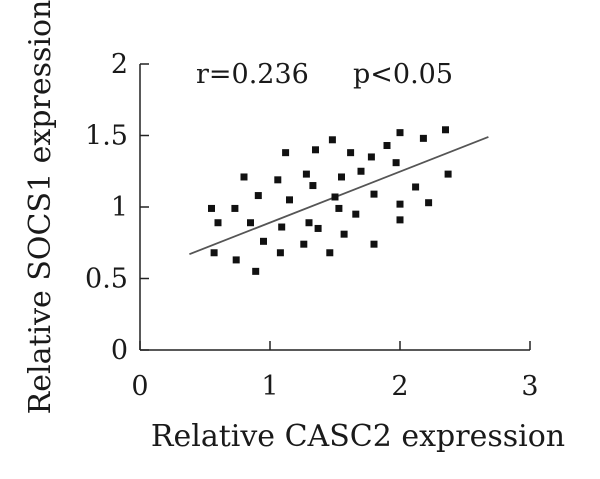 The height and width of the screenshot is (479, 600). I want to click on points-group, so click(330, 200).